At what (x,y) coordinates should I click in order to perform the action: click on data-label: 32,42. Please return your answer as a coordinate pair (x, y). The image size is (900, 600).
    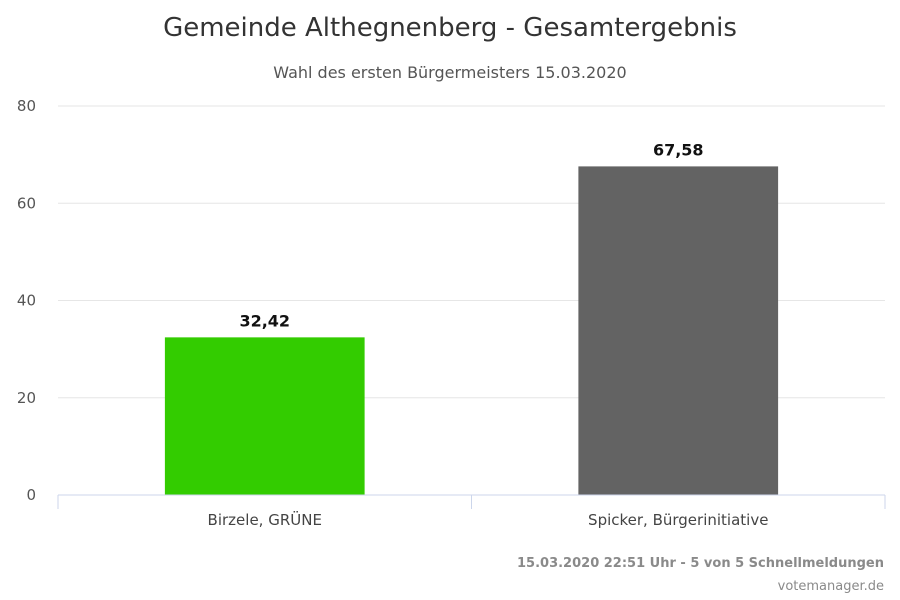
    Looking at the image, I should click on (264, 320).